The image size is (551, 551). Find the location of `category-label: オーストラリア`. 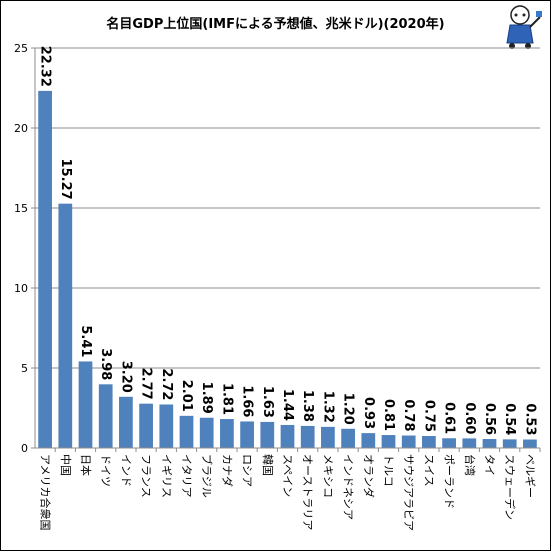

category-label: オーストラリア is located at coordinates (307, 492).